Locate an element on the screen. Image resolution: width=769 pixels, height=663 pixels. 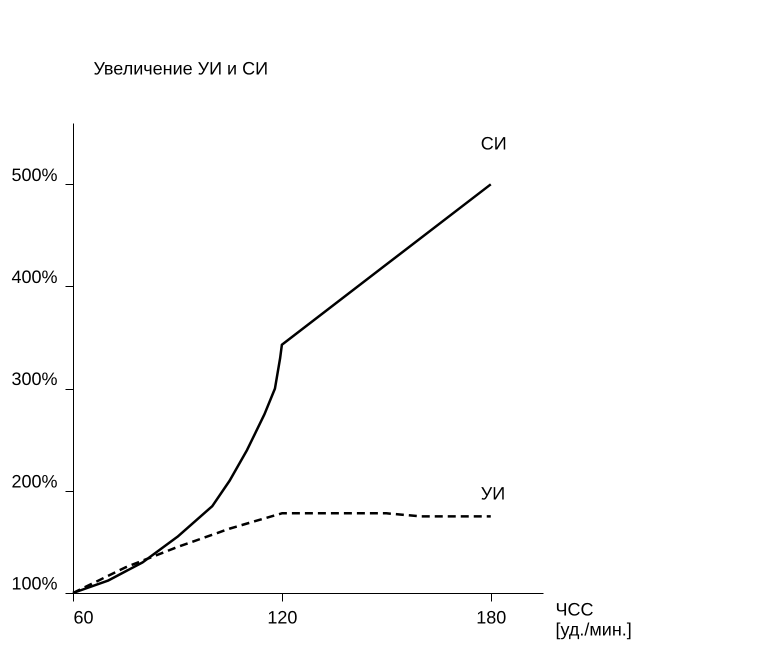
y-tick-label: 500% is located at coordinates (34, 174).